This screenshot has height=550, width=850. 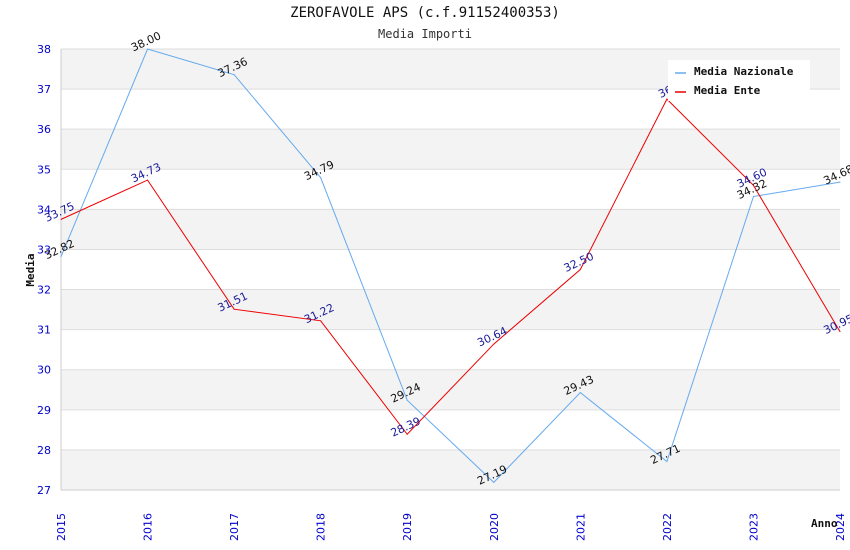 What do you see at coordinates (321, 527) in the screenshot?
I see `x-tick-label: 2018` at bounding box center [321, 527].